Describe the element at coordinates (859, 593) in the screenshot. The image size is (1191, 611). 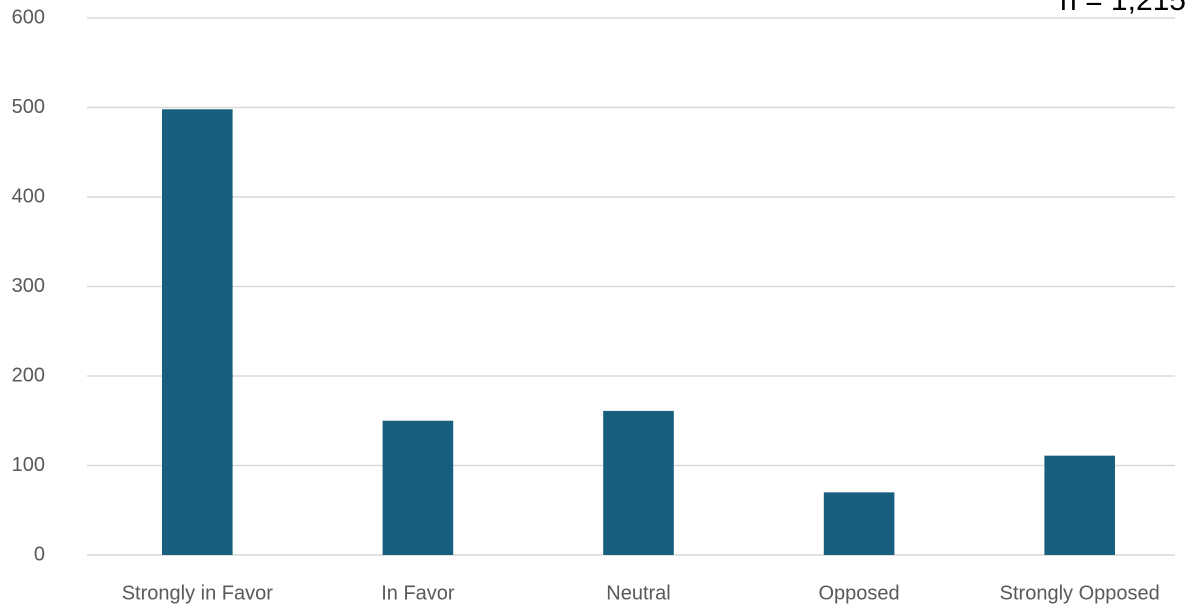
I see `x-tick-label: Opposed` at that location.